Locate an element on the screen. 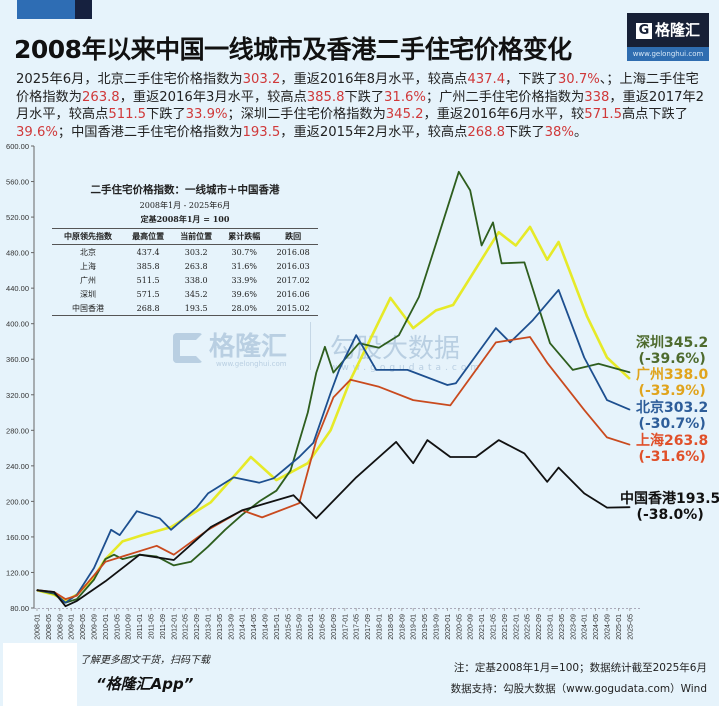  table-cell: 上海 is located at coordinates (88, 266).